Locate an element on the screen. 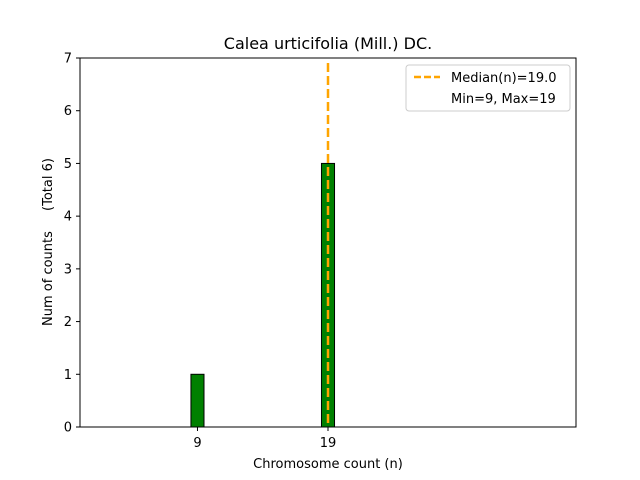 Image resolution: width=640 pixels, height=480 pixels. x-axis-label: Chromosome count (n) is located at coordinates (328, 464).